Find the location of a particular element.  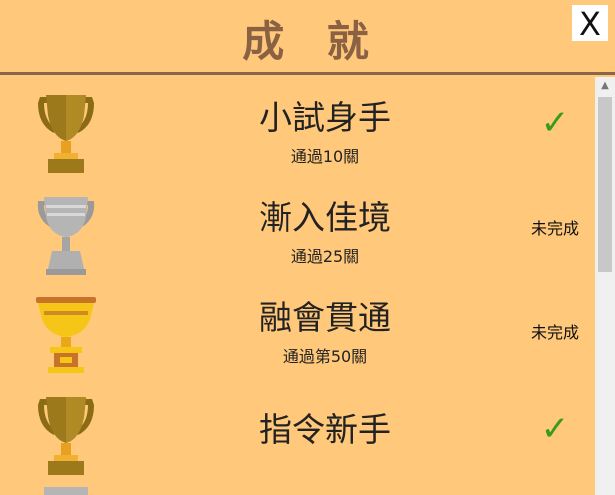

achievement-name: 指令新手 is located at coordinates (325, 429).